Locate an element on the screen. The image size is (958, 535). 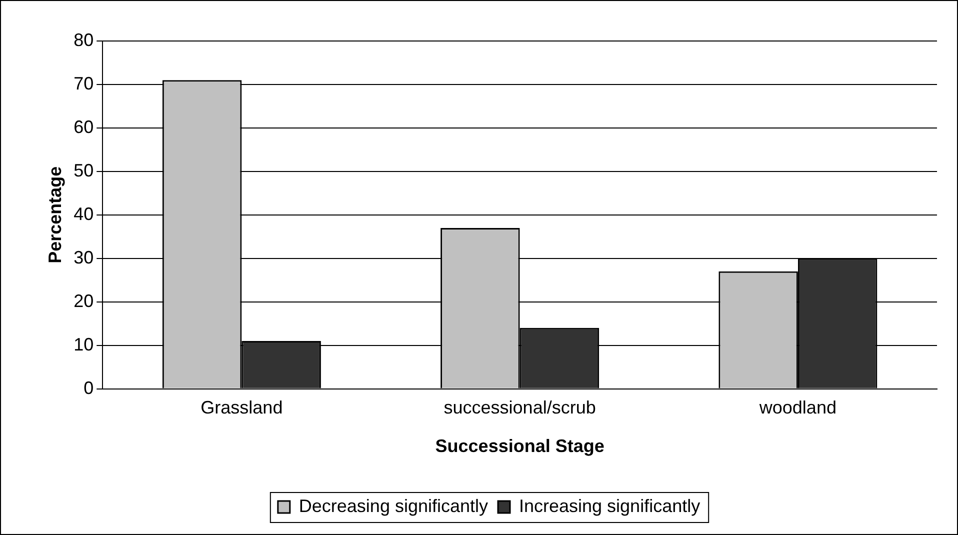
y-tick-label: 10 is located at coordinates (84, 344).